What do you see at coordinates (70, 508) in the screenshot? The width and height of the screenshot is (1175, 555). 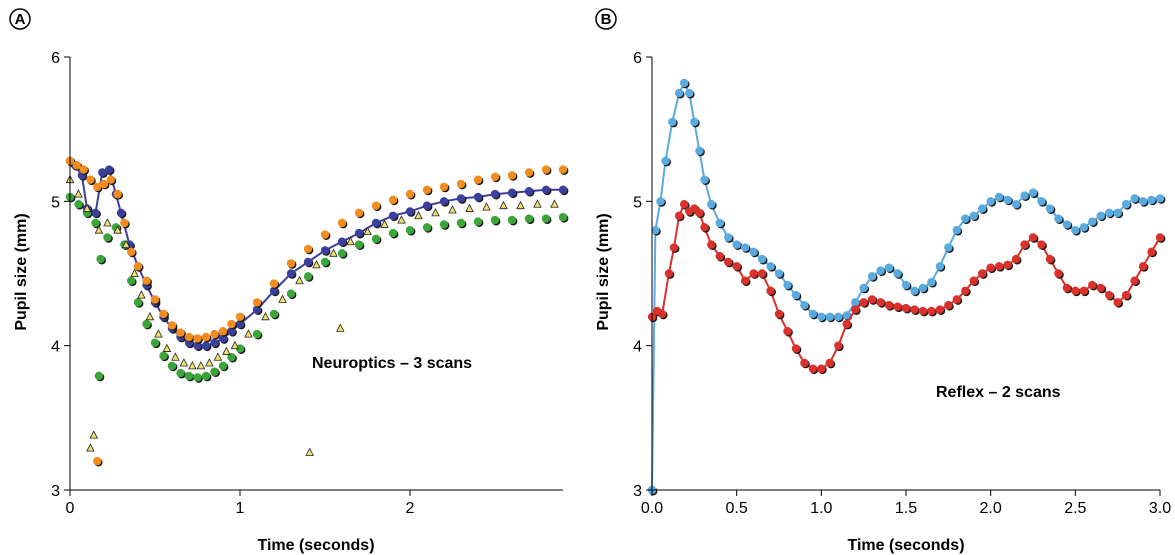 I see `panel-a-x-tick-label: 0` at bounding box center [70, 508].